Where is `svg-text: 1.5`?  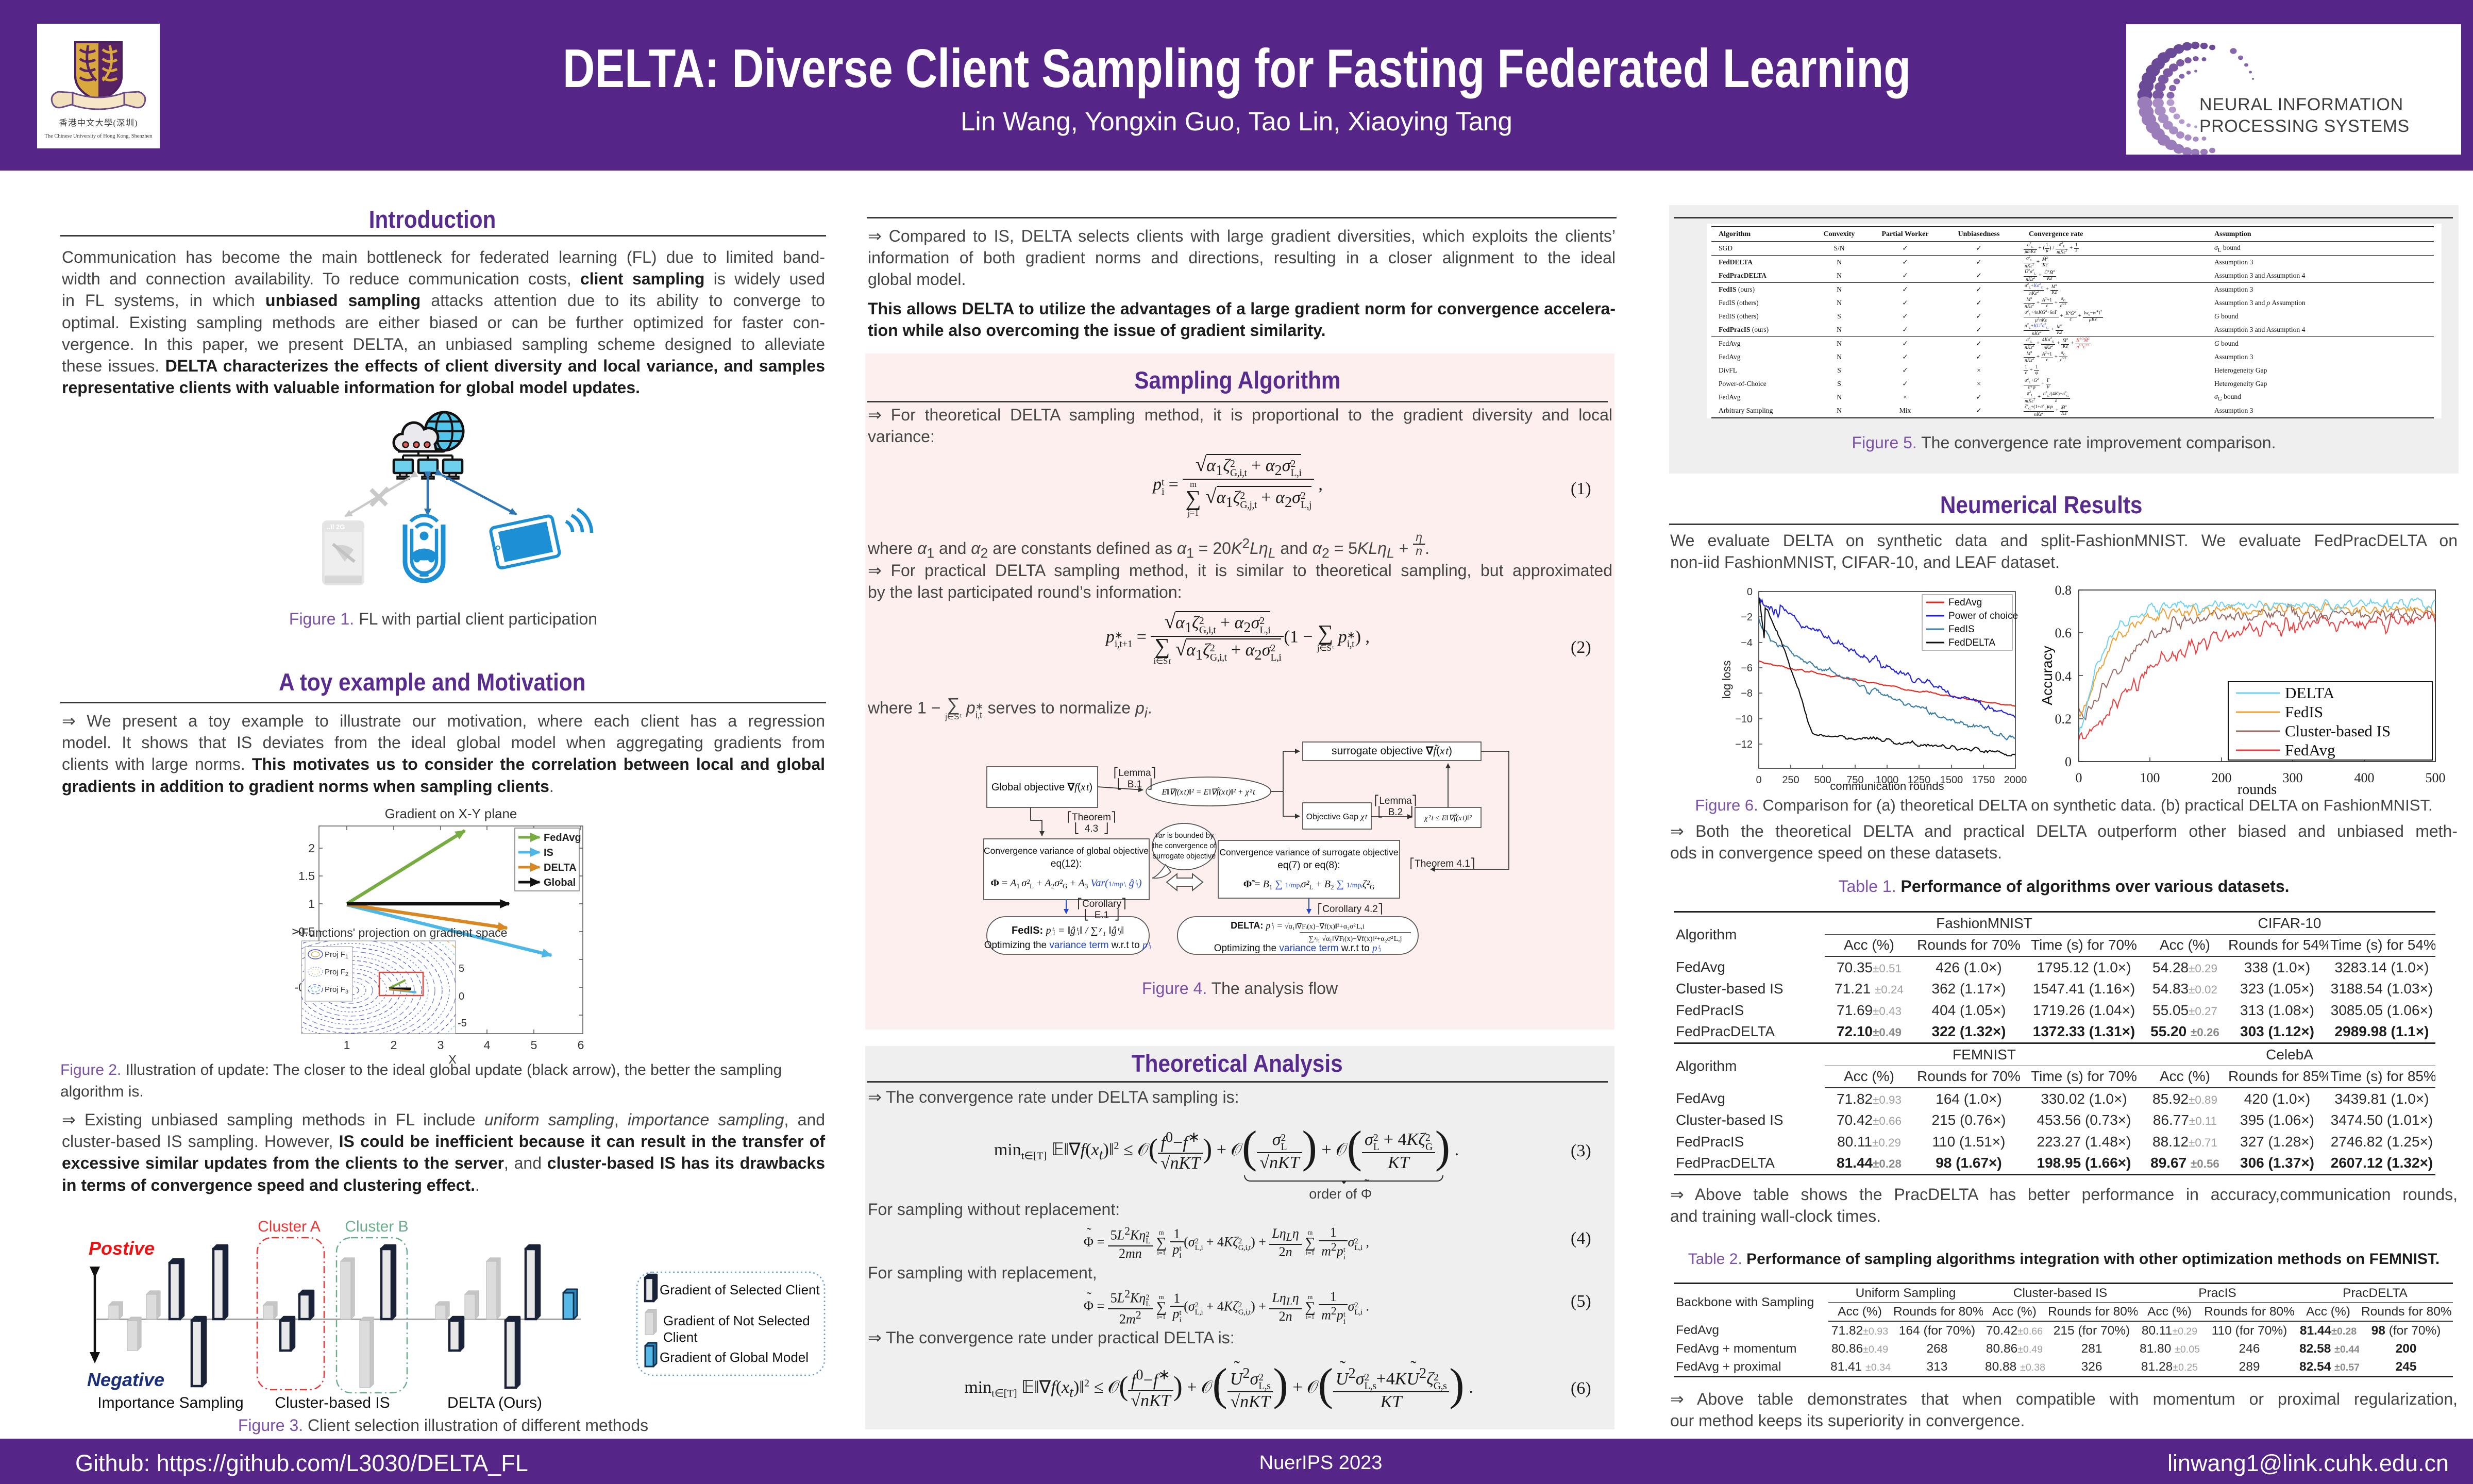
svg-text: 1.5 is located at coordinates (306, 876).